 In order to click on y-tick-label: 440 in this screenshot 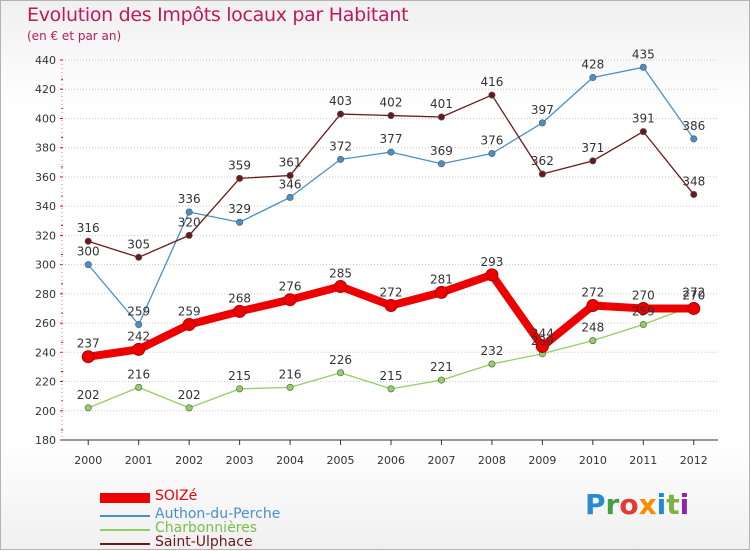, I will do `click(45, 60)`.